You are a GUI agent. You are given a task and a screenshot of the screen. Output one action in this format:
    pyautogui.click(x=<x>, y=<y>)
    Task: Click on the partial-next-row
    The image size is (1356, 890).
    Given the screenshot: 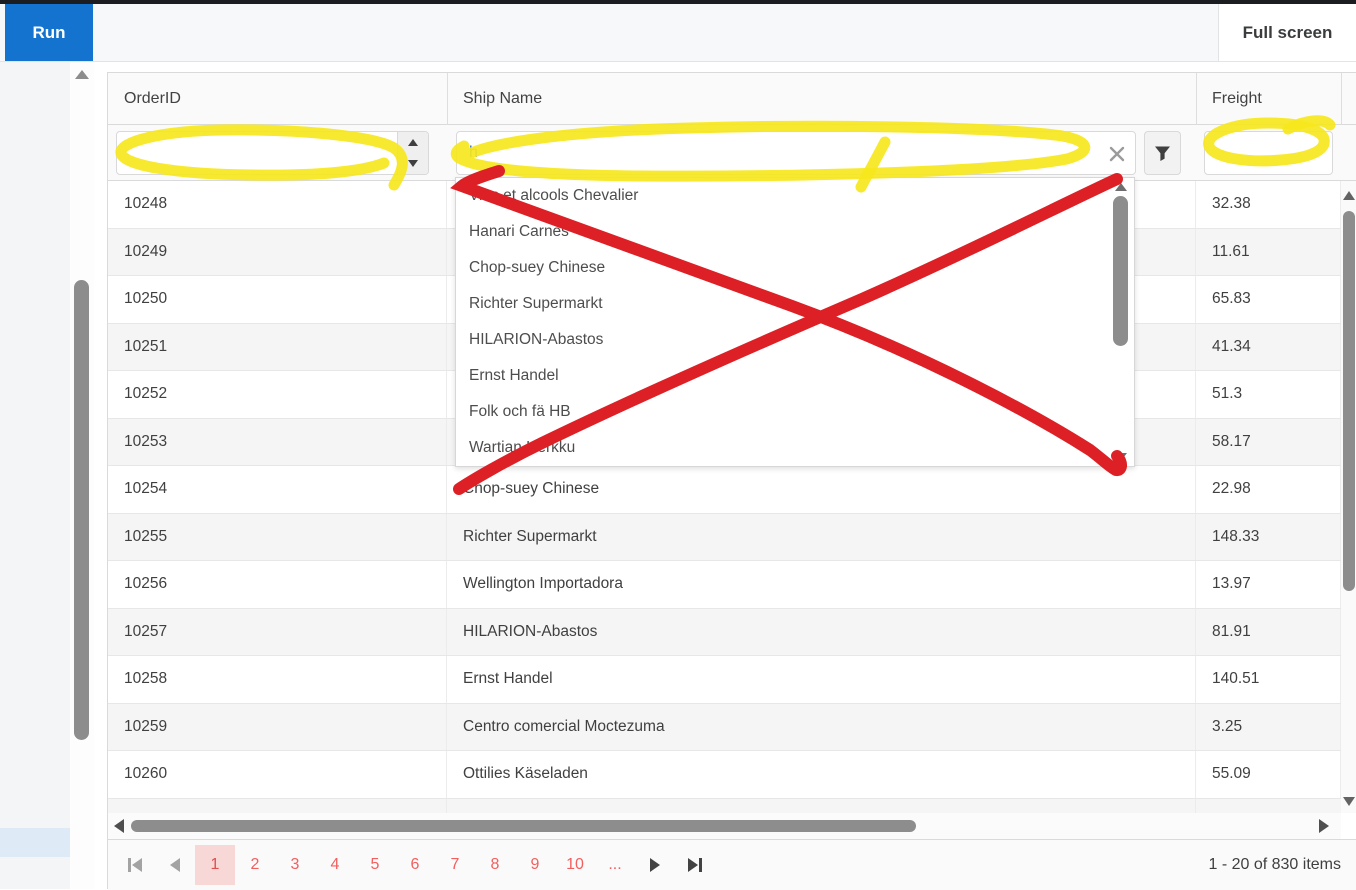 What is the action you would take?
    pyautogui.click(x=724, y=805)
    